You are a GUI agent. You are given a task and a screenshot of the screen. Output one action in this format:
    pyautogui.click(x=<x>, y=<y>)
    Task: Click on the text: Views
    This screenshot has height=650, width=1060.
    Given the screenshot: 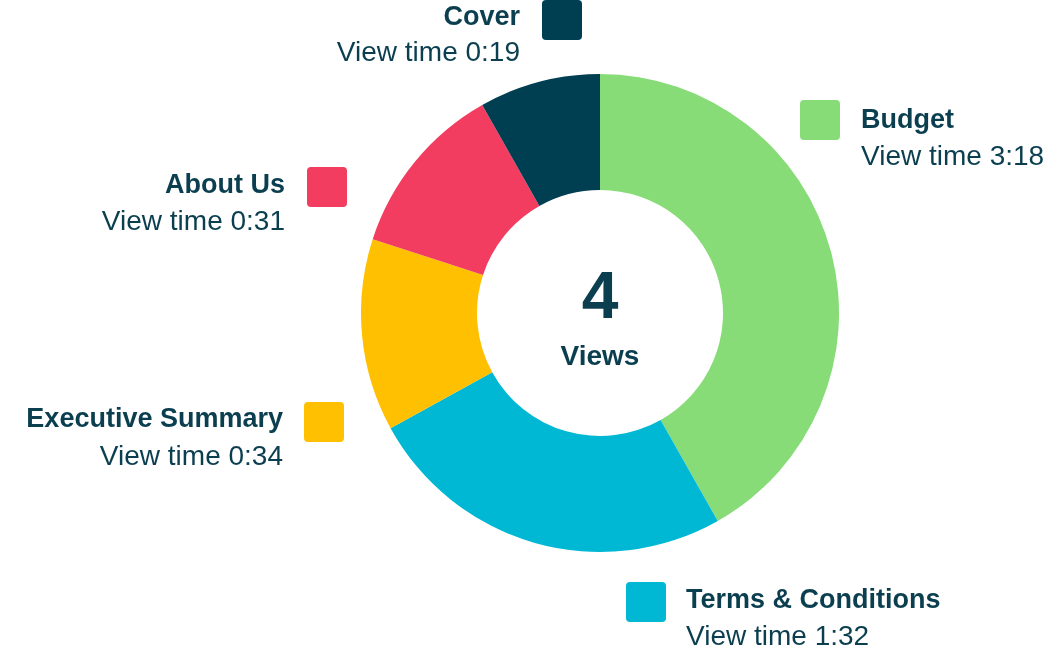 What is the action you would take?
    pyautogui.click(x=600, y=355)
    